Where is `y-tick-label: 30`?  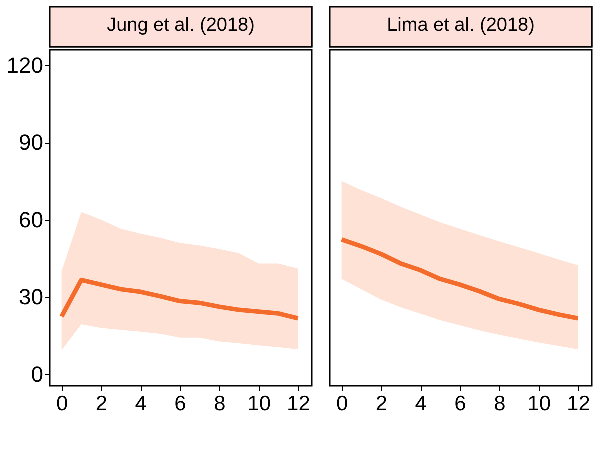
y-tick-label: 30 is located at coordinates (31, 297).